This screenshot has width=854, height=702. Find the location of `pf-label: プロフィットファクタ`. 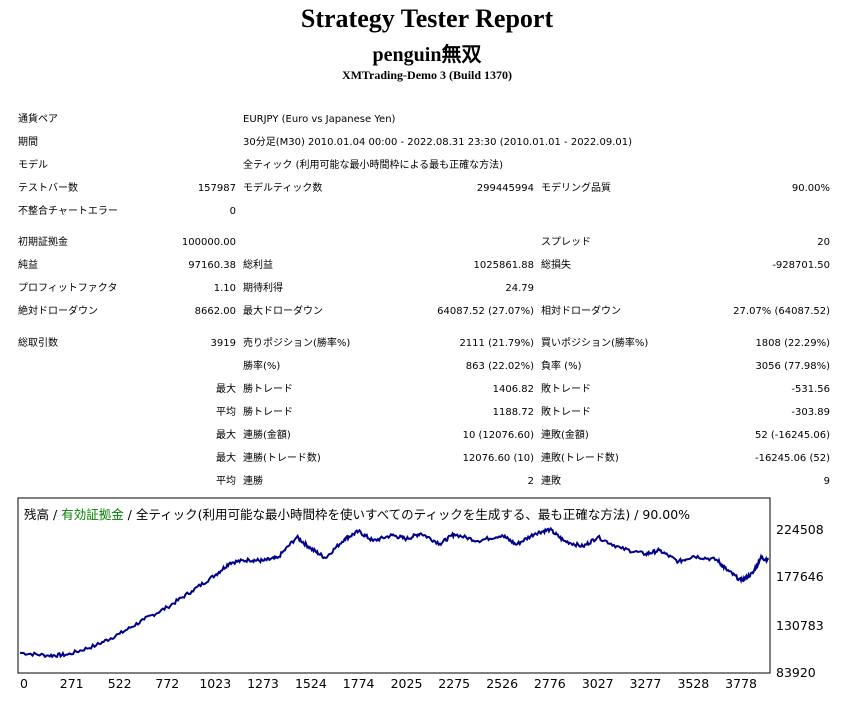

pf-label: プロフィットファクタ is located at coordinates (68, 288).